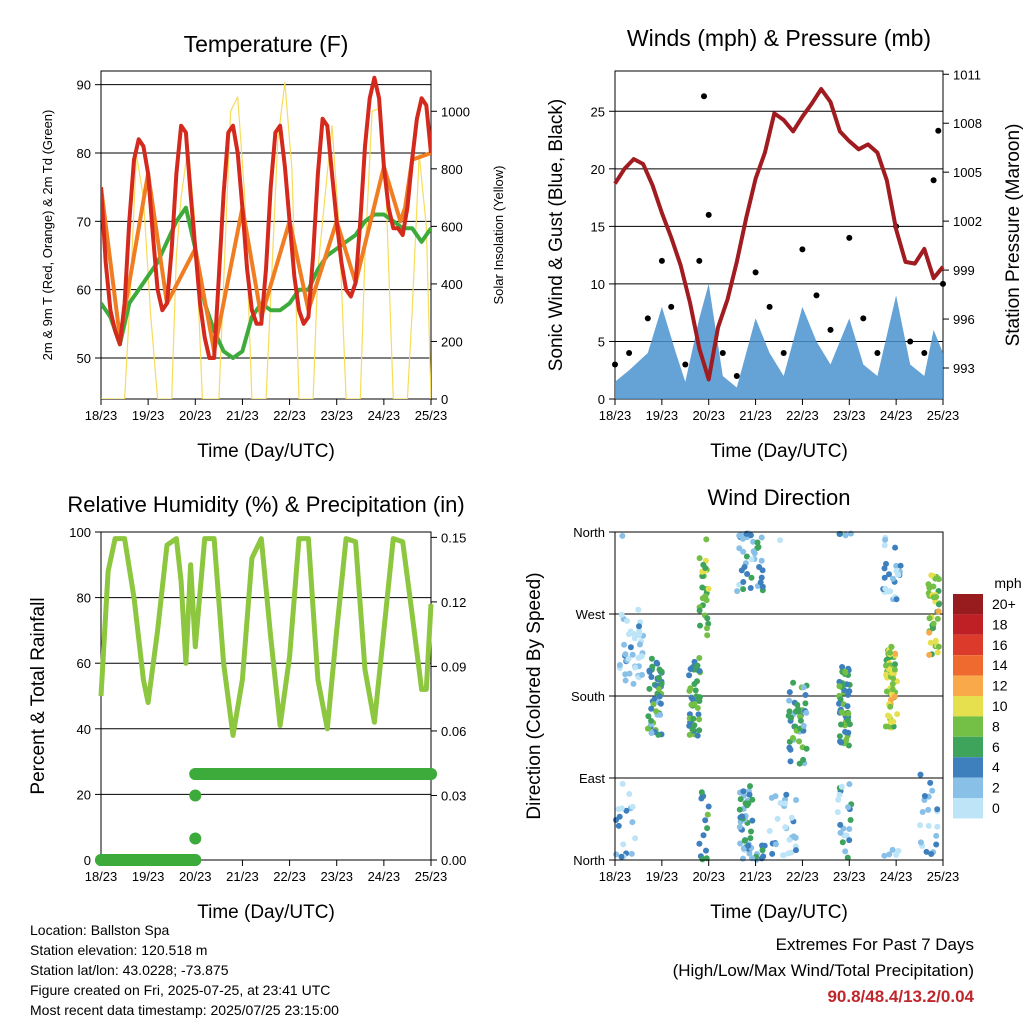  What do you see at coordinates (266, 44) in the screenshot?
I see `chart-title: Temperature (F)` at bounding box center [266, 44].